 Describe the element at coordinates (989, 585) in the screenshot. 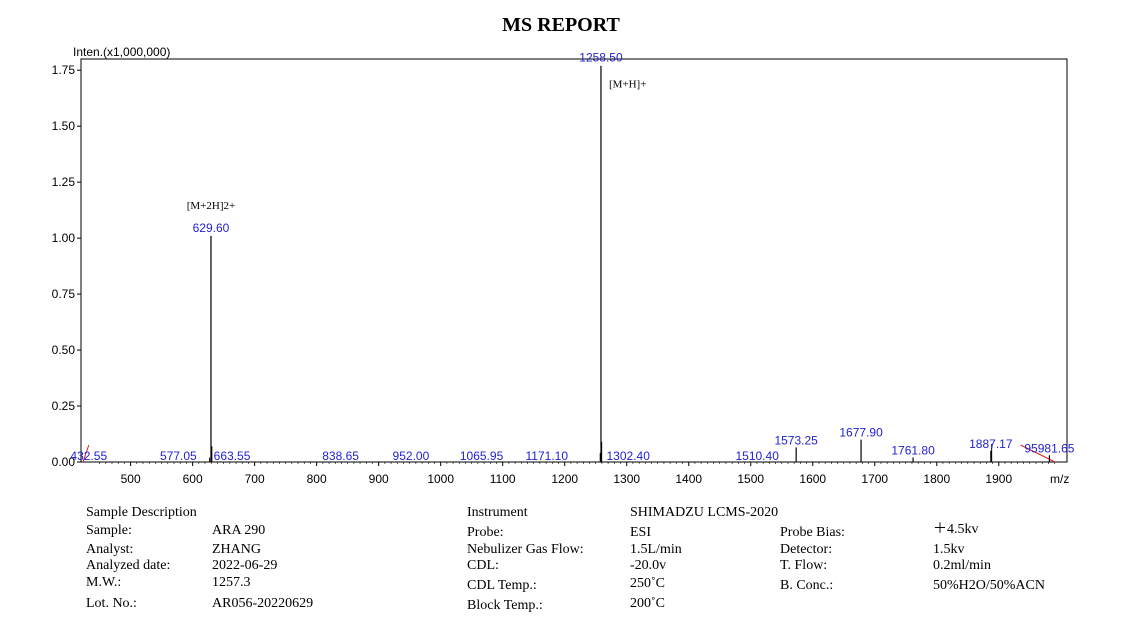

I see `b-conc-value: 50%H2O/50%ACN` at that location.